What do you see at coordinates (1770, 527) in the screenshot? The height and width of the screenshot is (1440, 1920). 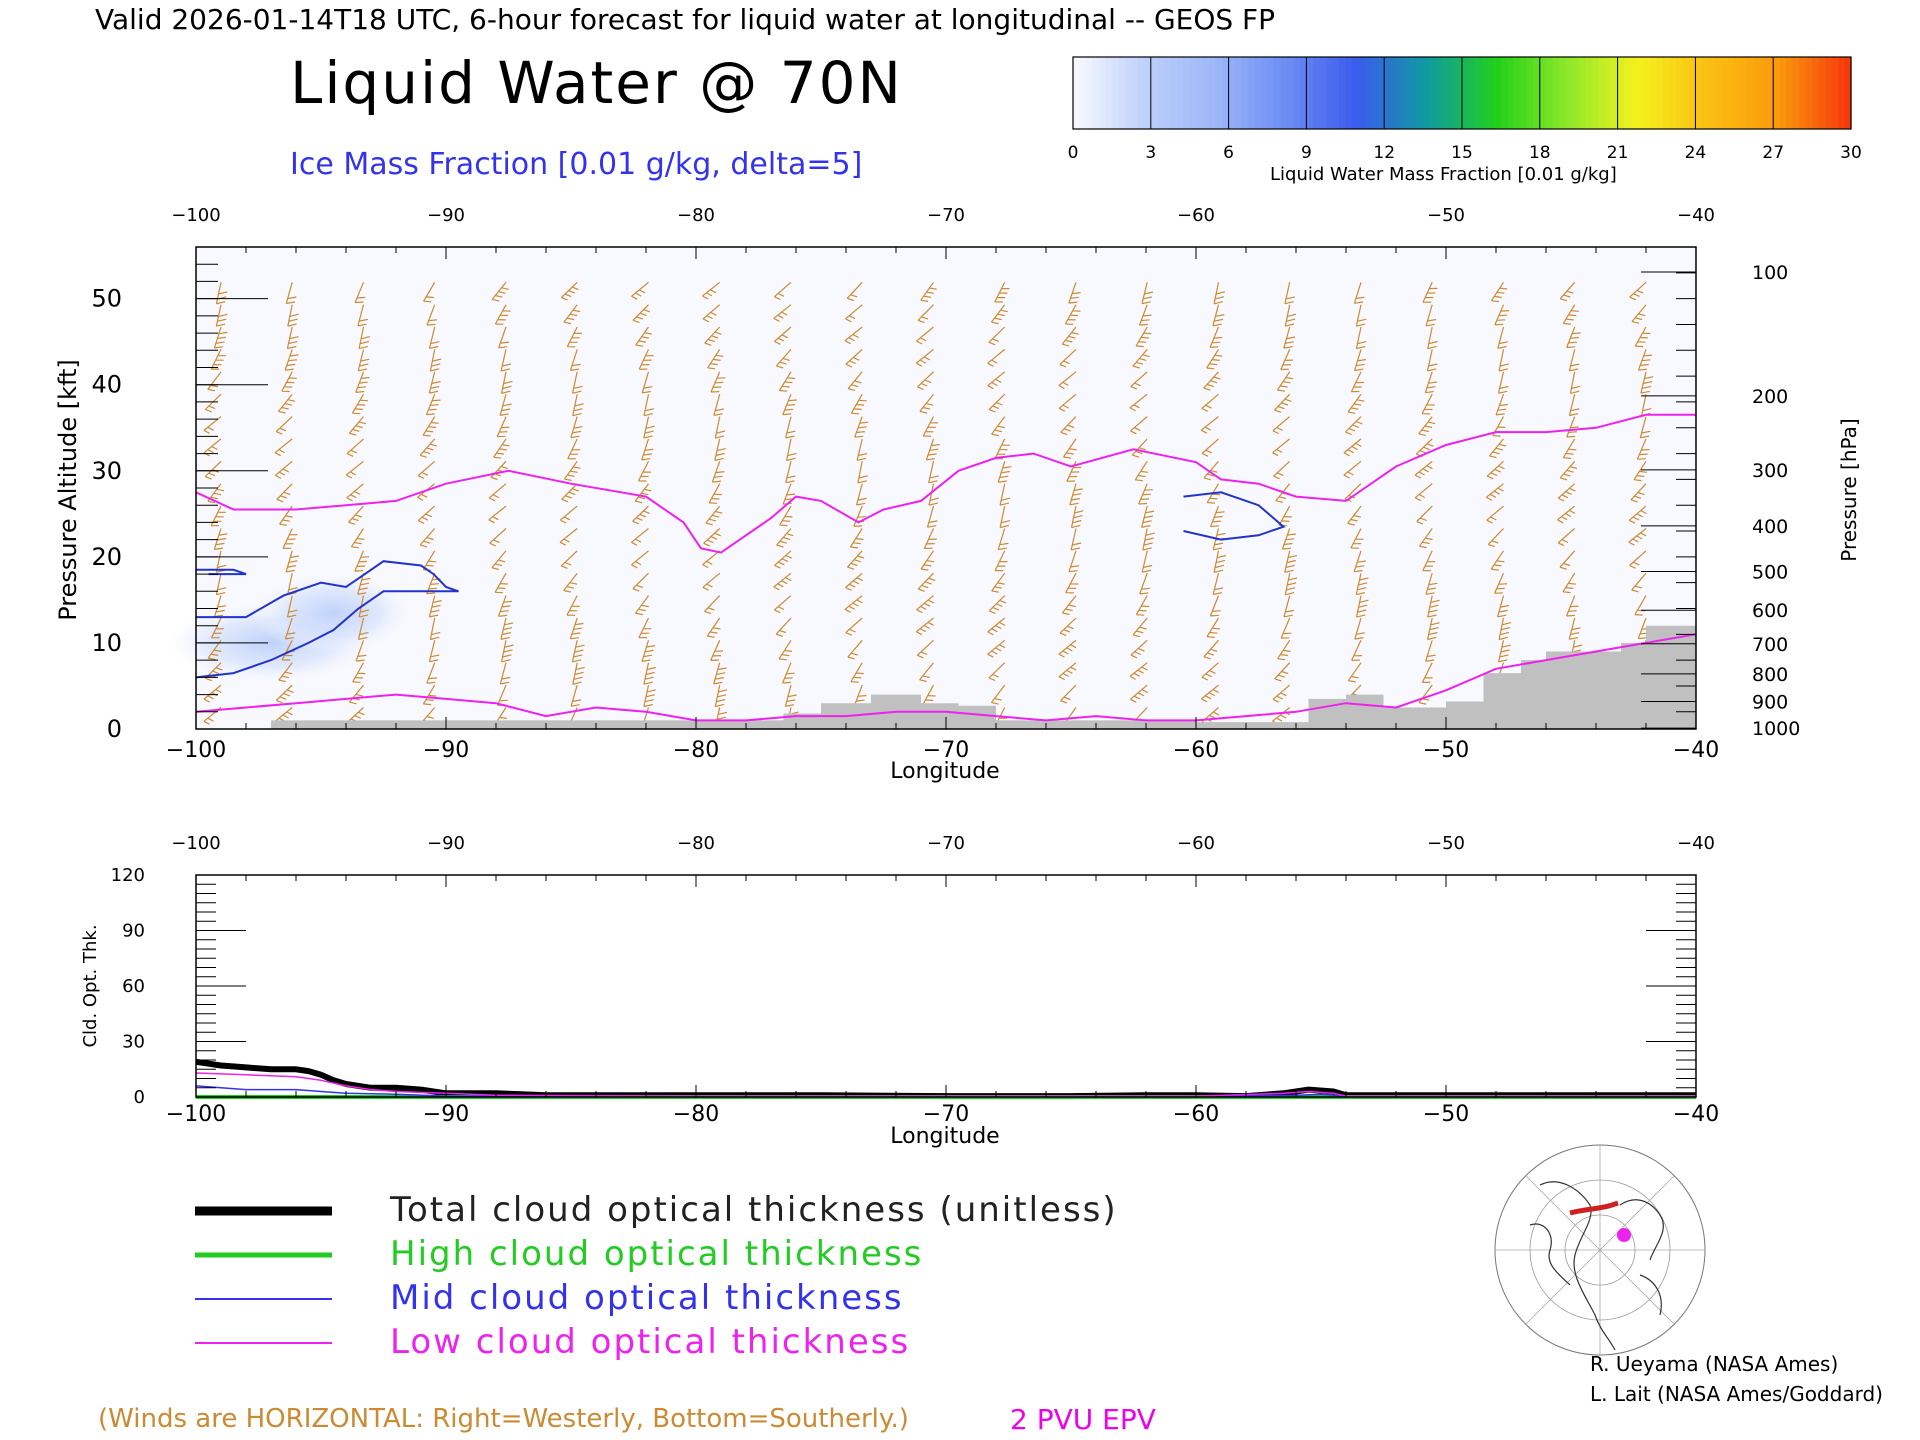 I see `pressure-tick-label: 400` at bounding box center [1770, 527].